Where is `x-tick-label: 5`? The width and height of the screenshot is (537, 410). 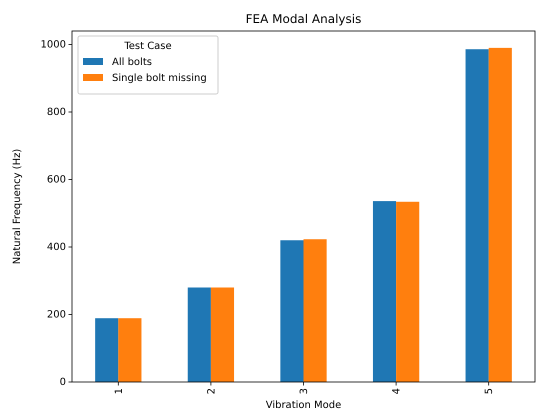 x-tick-label: 5 is located at coordinates (490, 391).